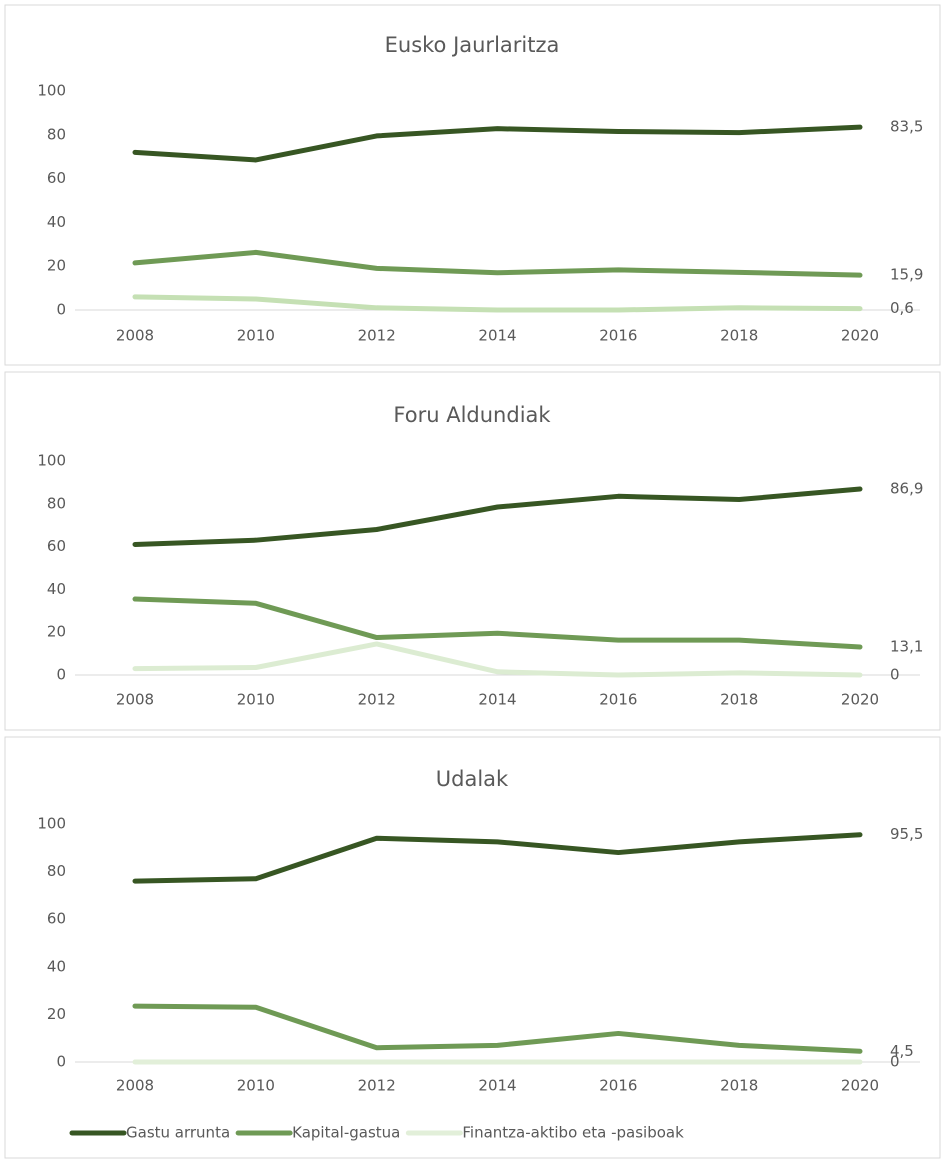  What do you see at coordinates (906, 275) in the screenshot?
I see `data-label: 15,9` at bounding box center [906, 275].